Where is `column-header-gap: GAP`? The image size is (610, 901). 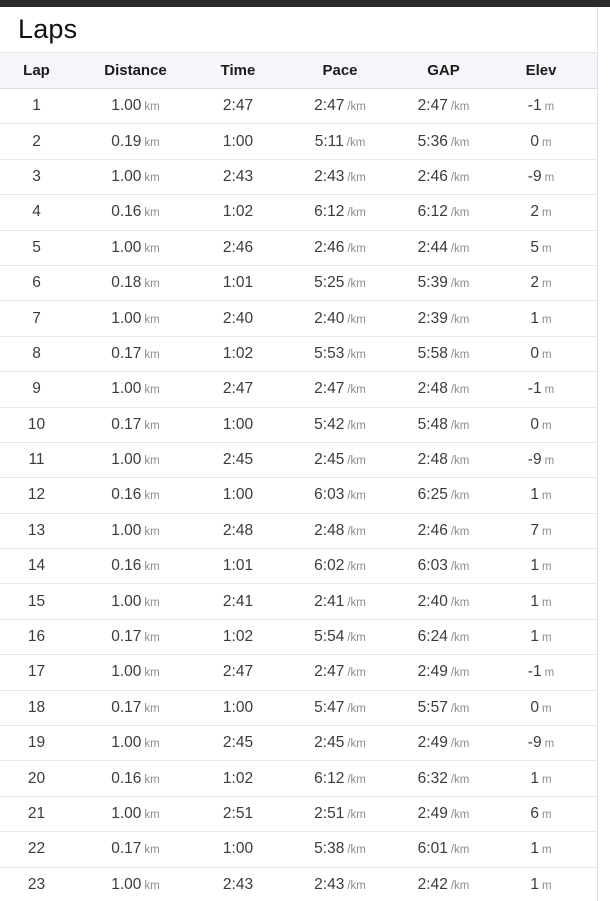
column-header-gap: GAP is located at coordinates (443, 70).